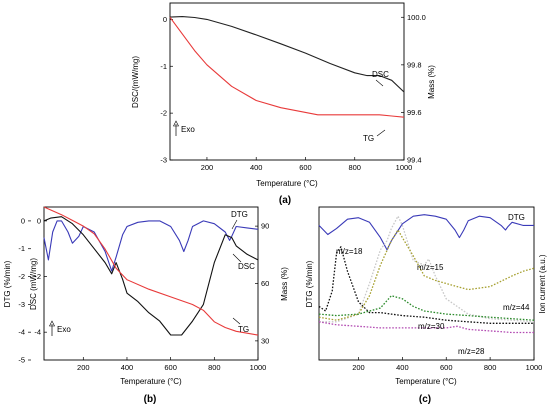  I want to click on panel-a-x-tick-label: 200, so click(207, 167).